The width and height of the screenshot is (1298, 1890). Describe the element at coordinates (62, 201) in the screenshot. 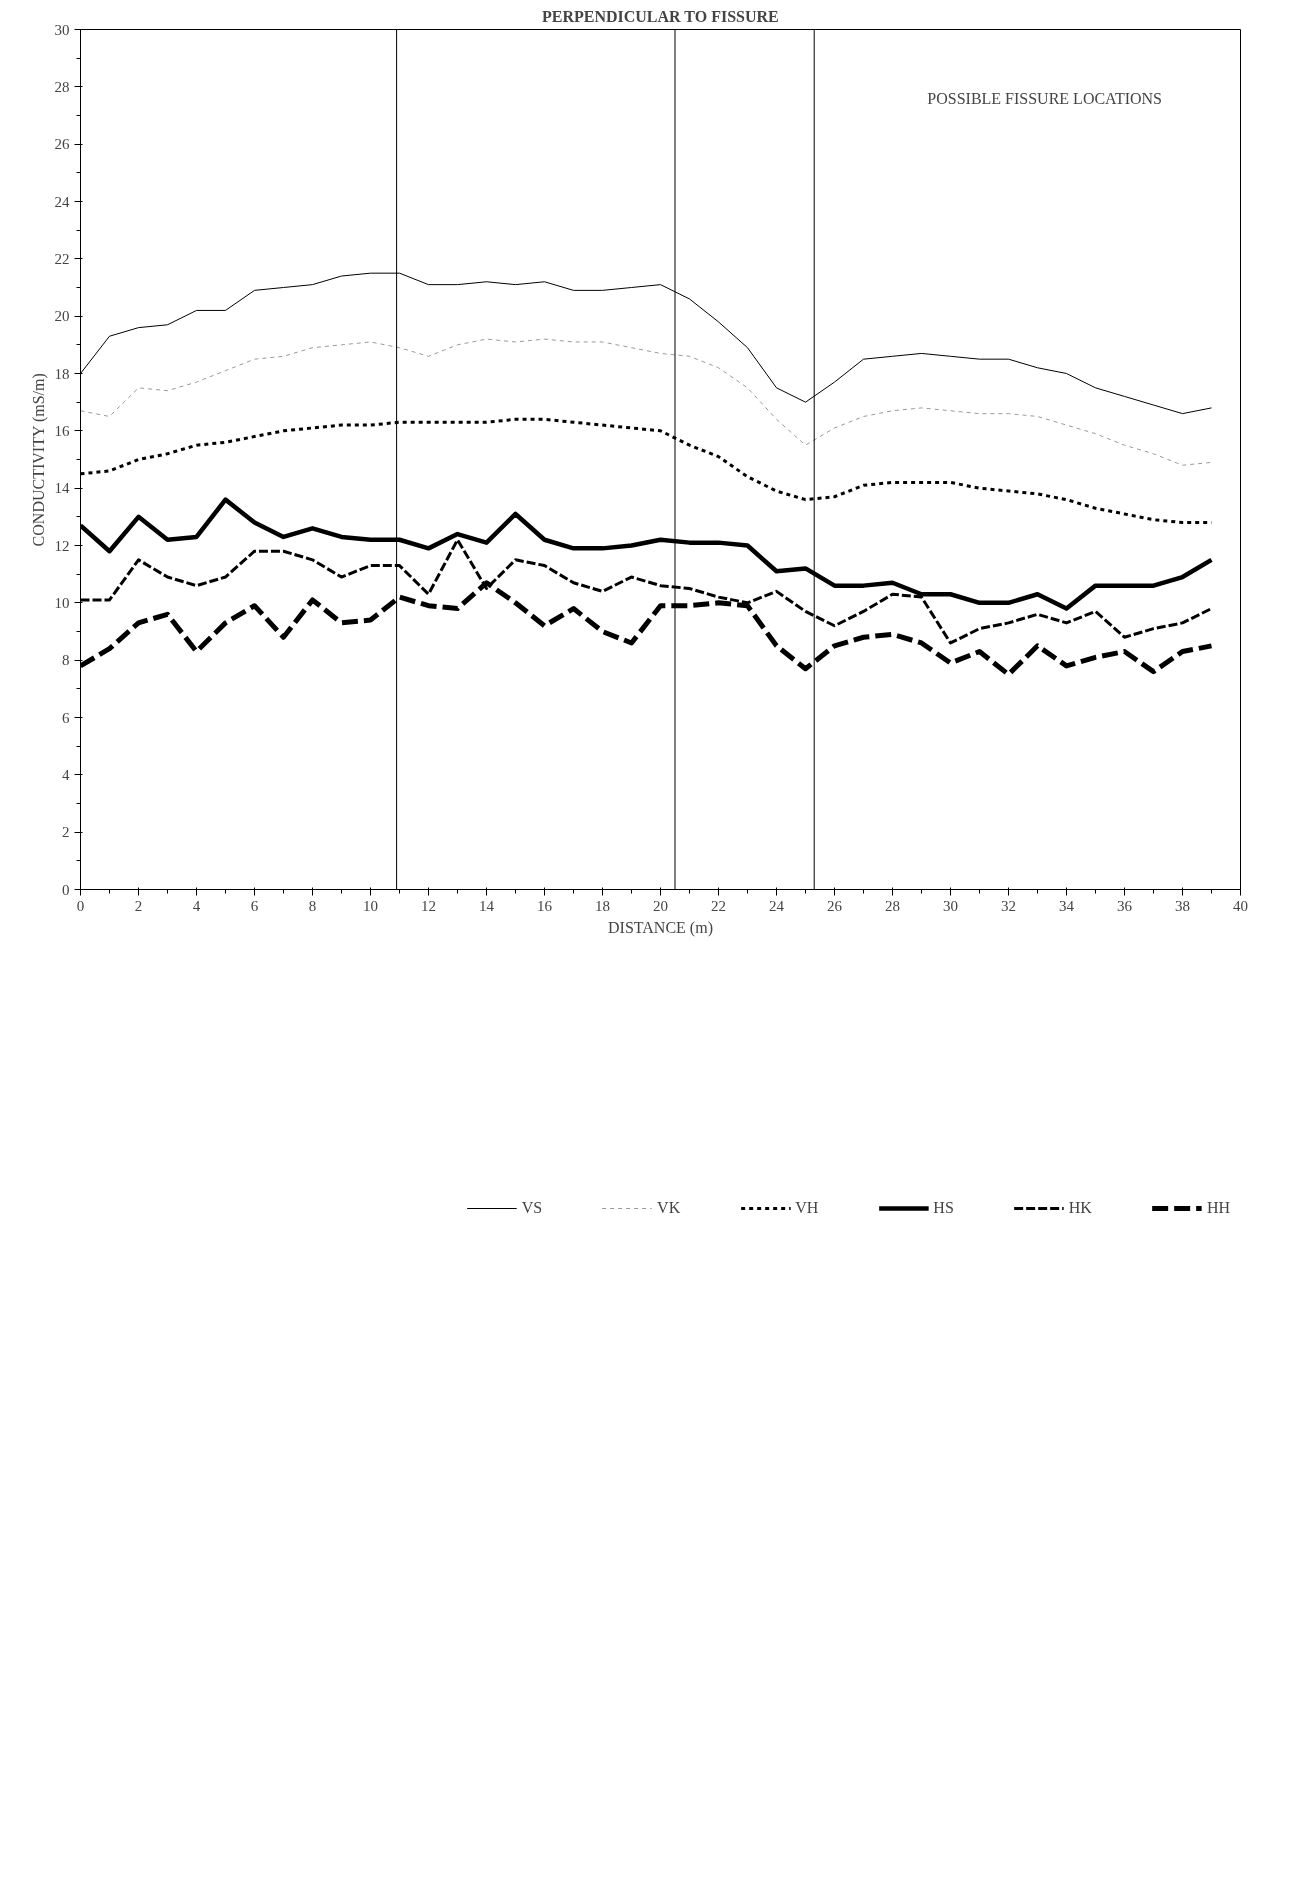

I see `y-tick-label: 24` at that location.